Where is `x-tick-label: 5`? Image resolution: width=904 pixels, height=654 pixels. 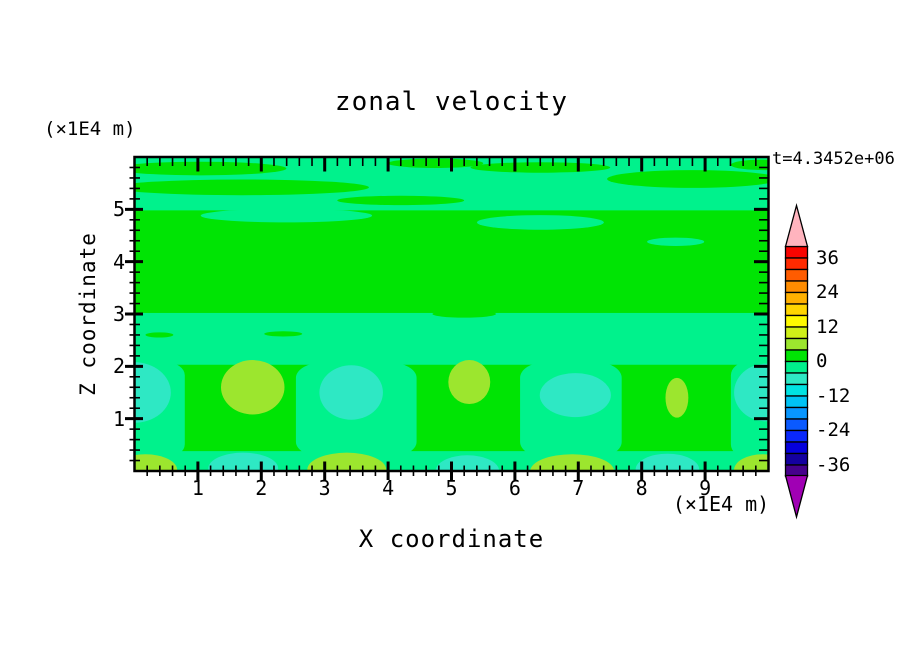 x-tick-label: 5 is located at coordinates (451, 488).